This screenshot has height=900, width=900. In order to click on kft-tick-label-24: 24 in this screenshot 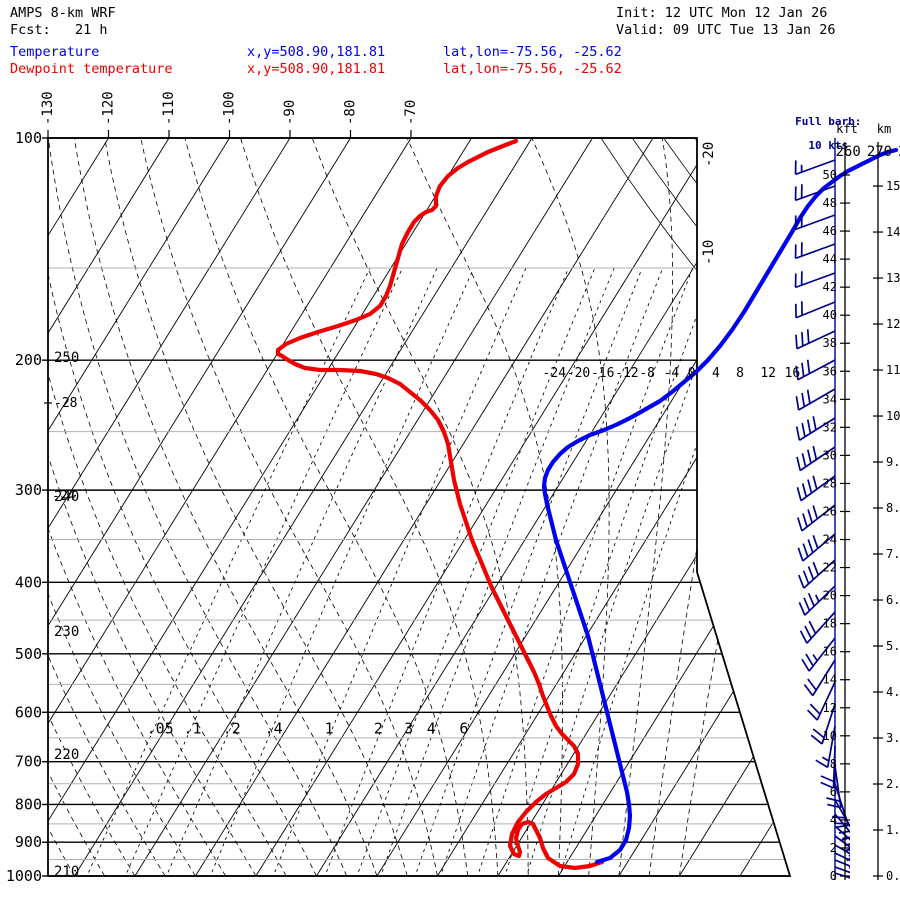, I will do `click(830, 540)`.